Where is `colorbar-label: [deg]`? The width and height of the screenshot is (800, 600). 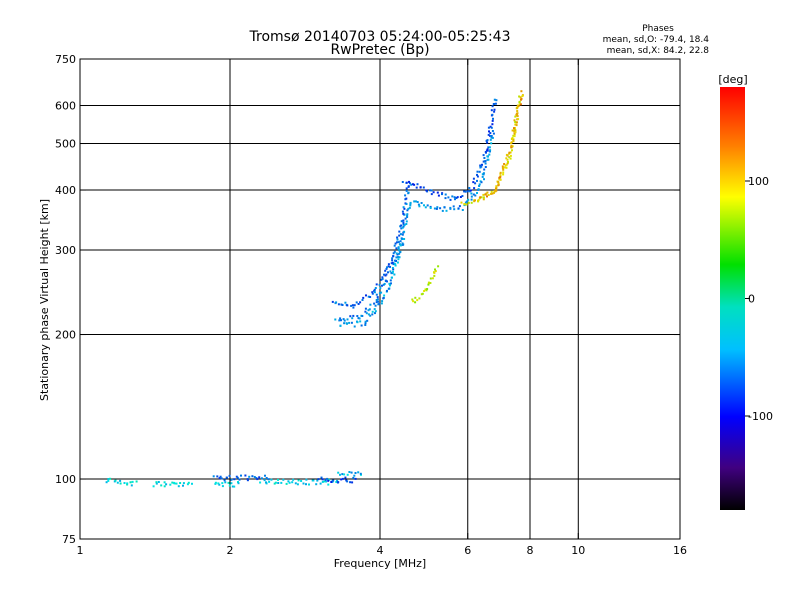
colorbar-label: [deg] is located at coordinates (732, 79).